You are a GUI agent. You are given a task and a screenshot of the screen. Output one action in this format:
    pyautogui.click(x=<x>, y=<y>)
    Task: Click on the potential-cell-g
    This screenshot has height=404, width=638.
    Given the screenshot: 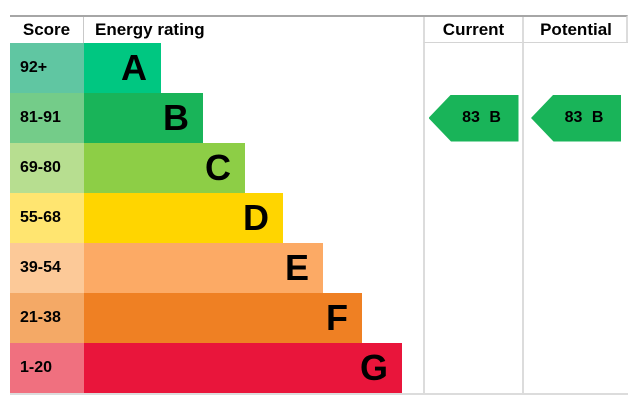 What is the action you would take?
    pyautogui.click(x=575, y=368)
    